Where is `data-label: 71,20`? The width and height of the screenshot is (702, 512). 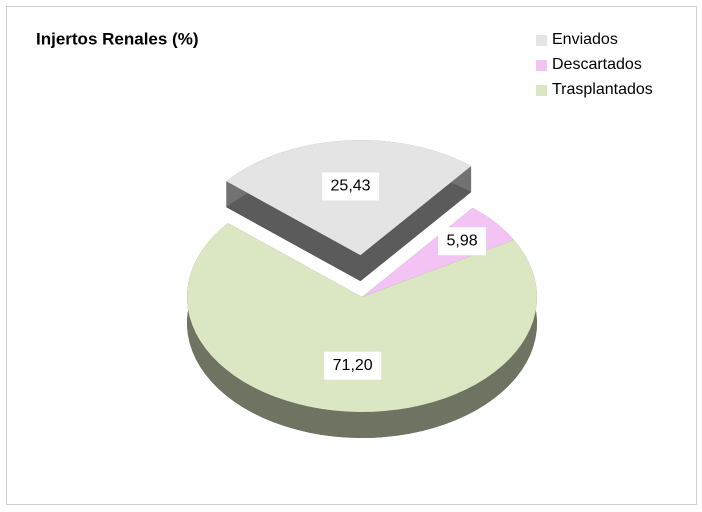 data-label: 71,20 is located at coordinates (353, 365).